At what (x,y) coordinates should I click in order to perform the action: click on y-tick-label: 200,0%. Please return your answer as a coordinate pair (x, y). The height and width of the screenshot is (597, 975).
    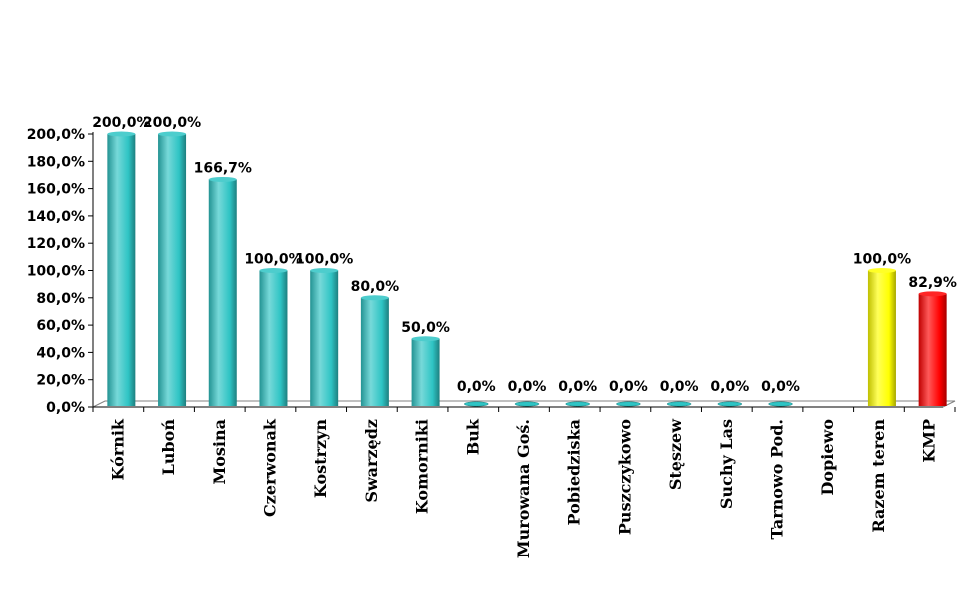
    Looking at the image, I should click on (56, 135).